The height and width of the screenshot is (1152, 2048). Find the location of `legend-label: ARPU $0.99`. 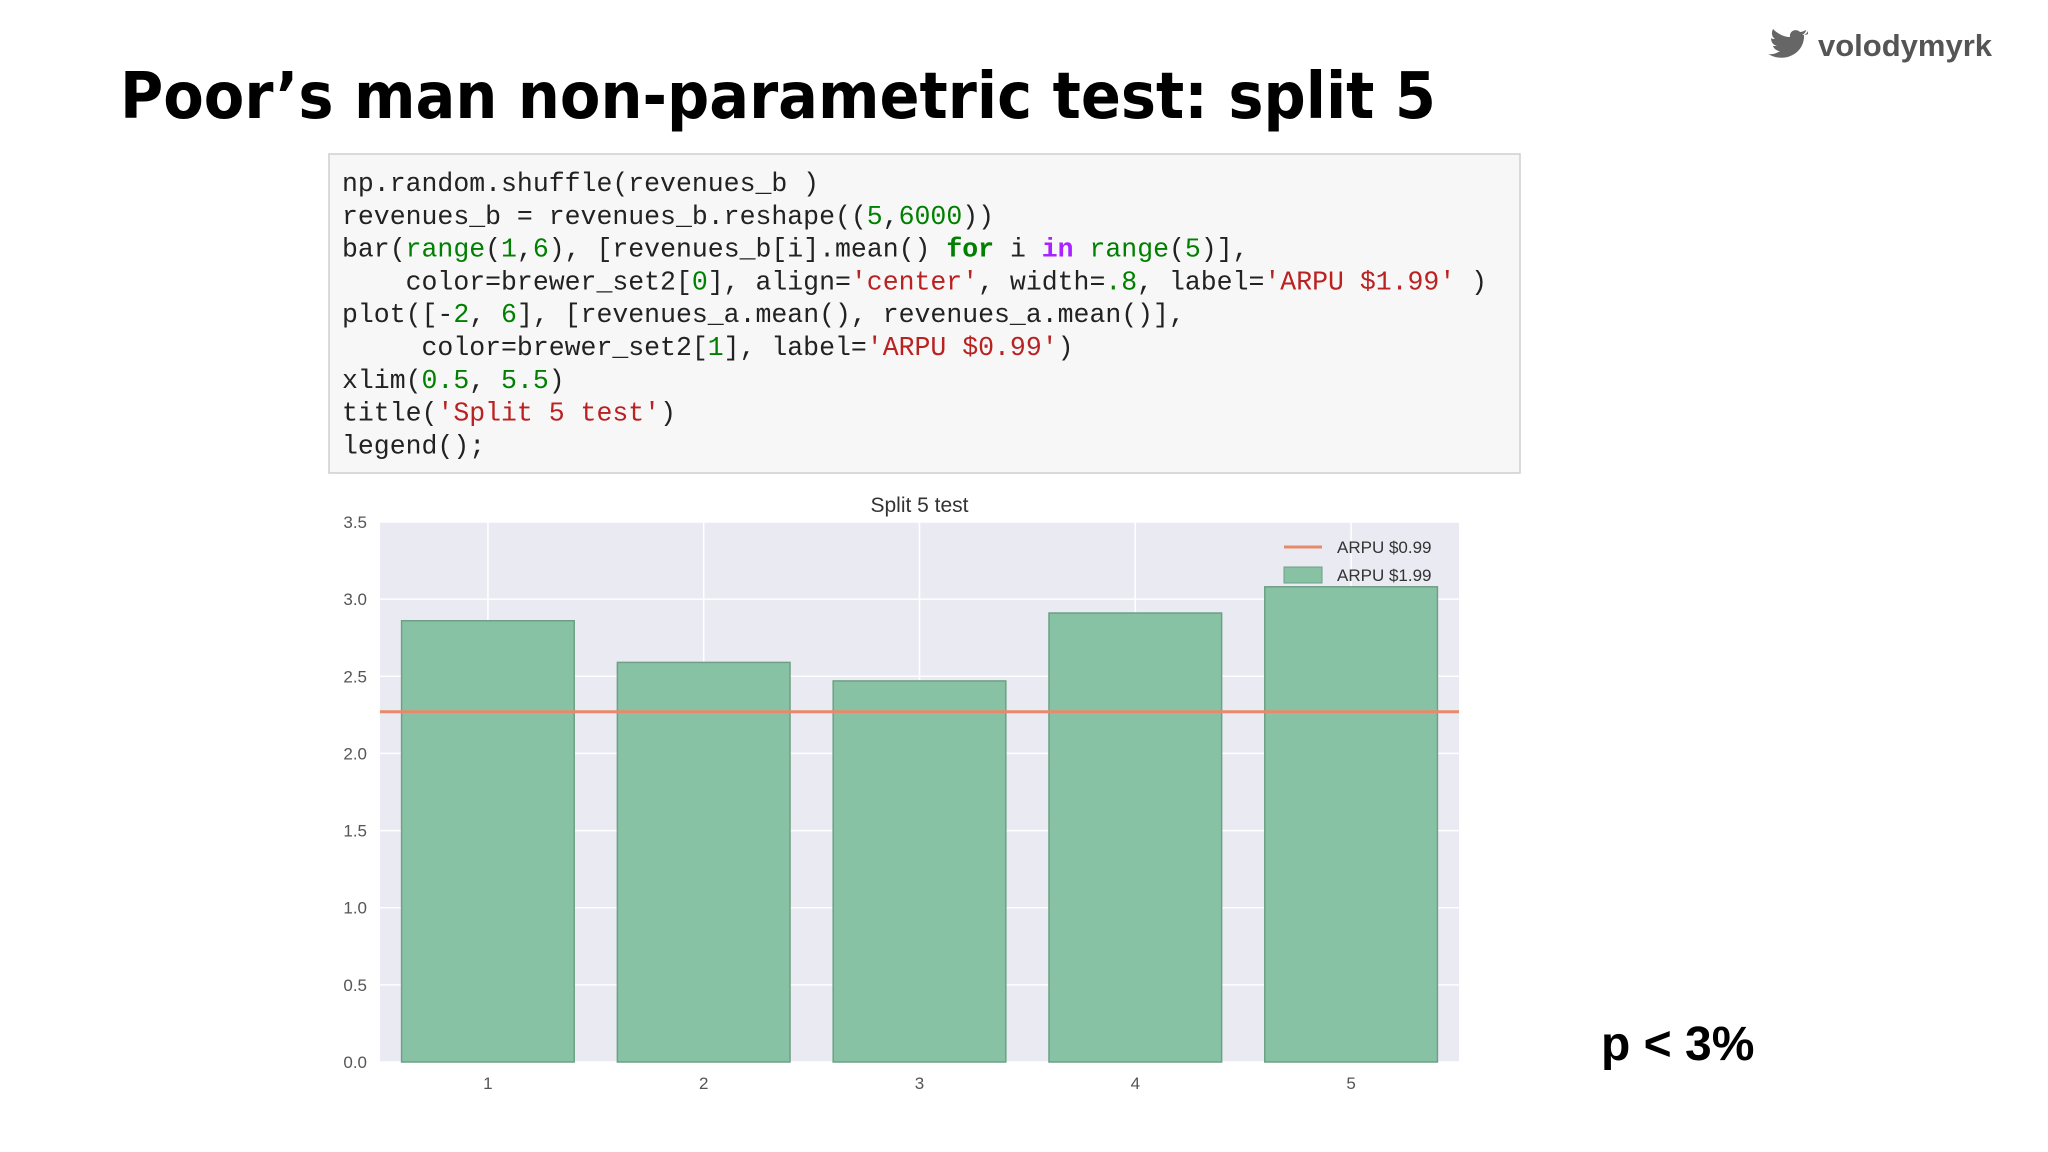

legend-label: ARPU $0.99 is located at coordinates (1384, 547).